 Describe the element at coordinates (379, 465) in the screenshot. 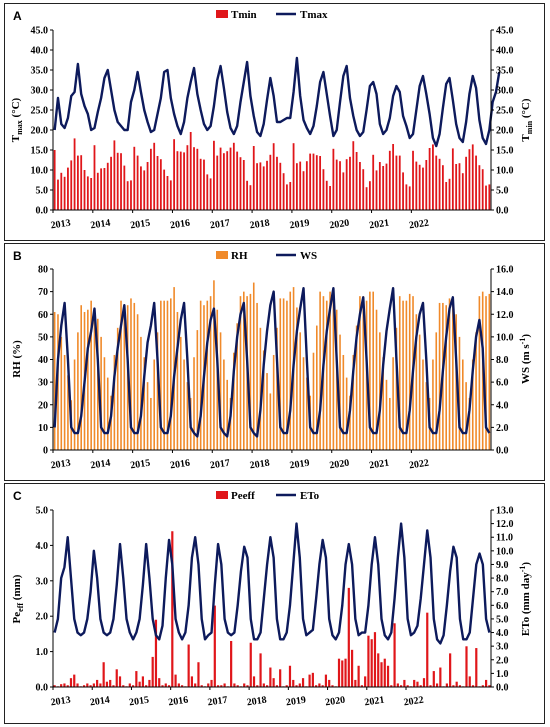

I see `x-tick-label: 2021` at that location.